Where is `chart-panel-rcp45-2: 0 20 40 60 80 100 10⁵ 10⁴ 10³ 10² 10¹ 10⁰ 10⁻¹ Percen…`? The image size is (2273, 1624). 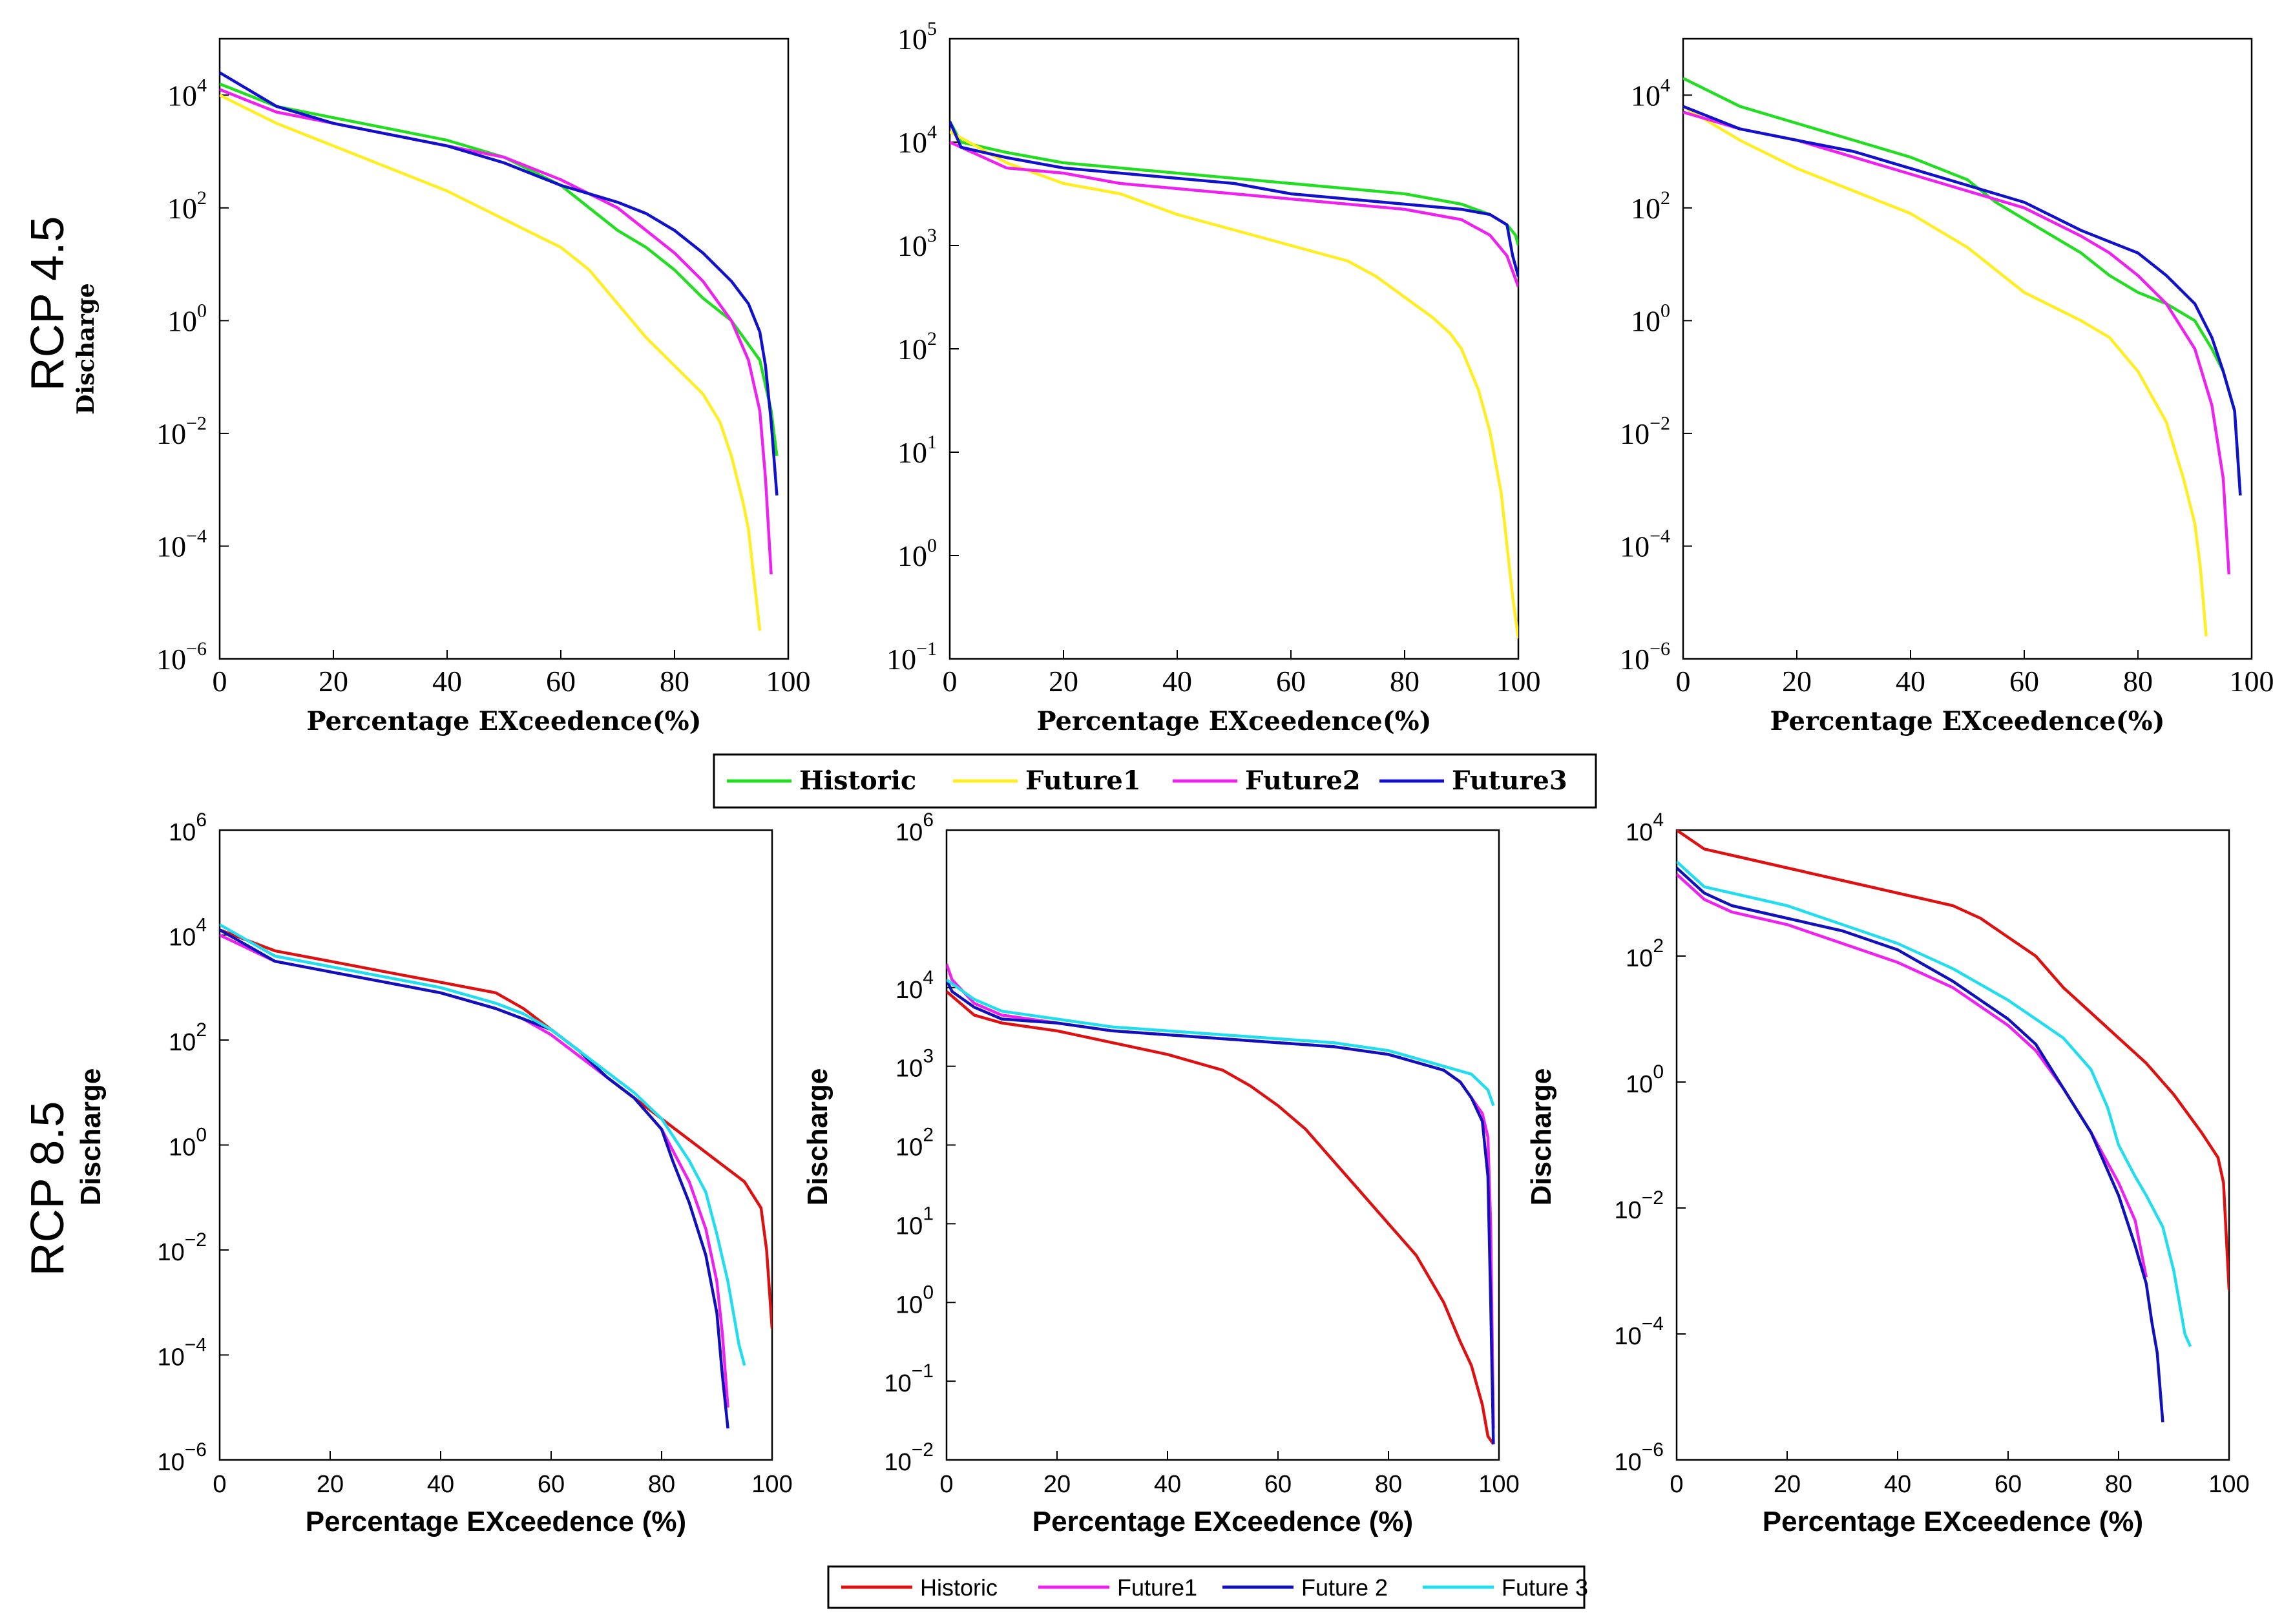 chart-panel-rcp45-2: 0 20 40 60 80 100 10⁵ 10⁴ 10³ 10² 10¹ 10⁰ 10⁻¹ Percen… is located at coordinates (1213, 377).